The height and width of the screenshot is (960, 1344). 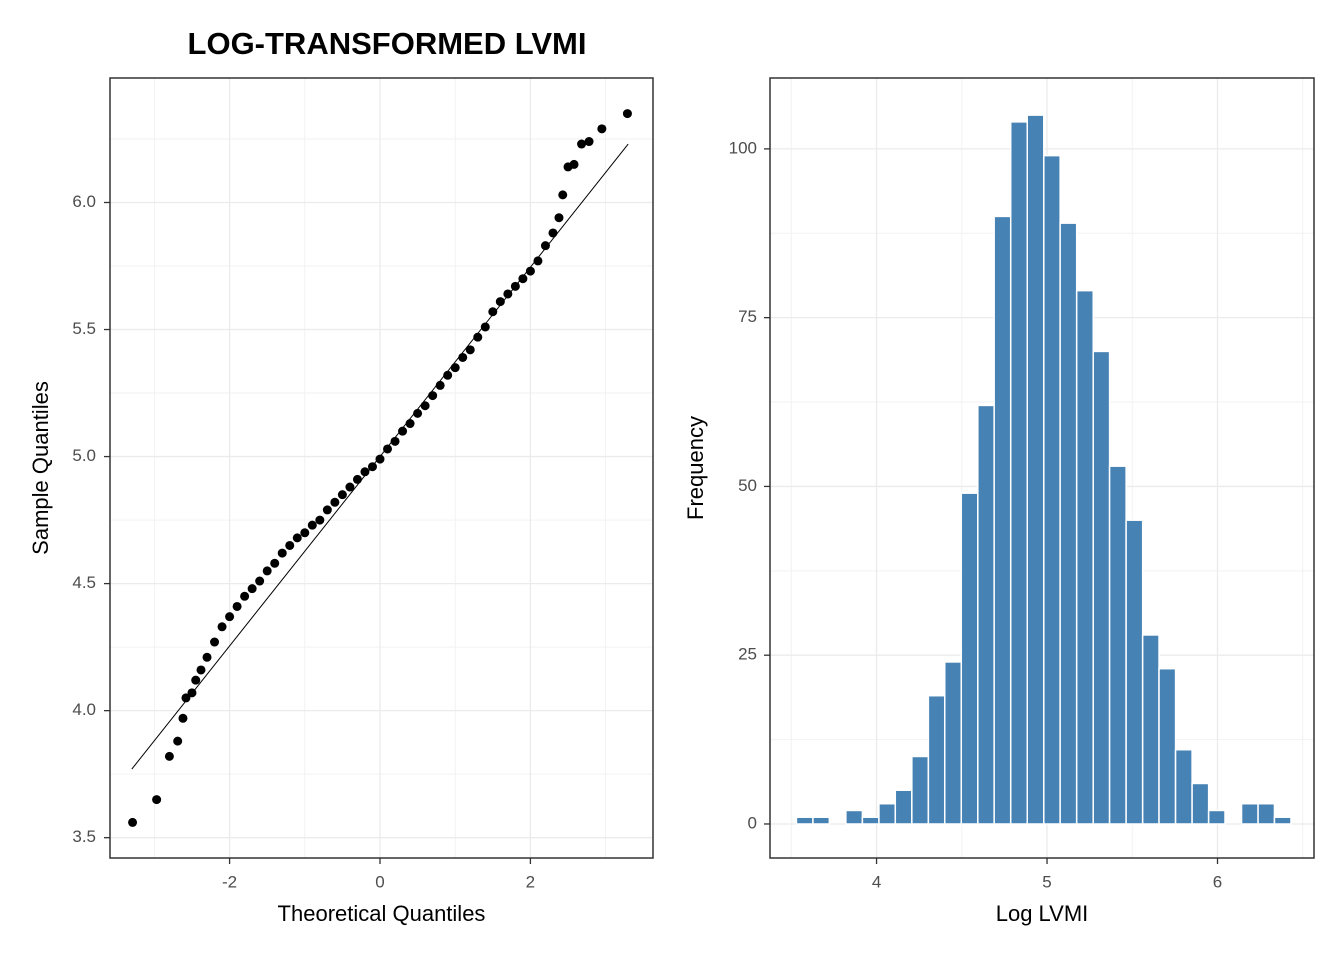 I want to click on y-tick-label: 5.0, so click(x=84, y=455).